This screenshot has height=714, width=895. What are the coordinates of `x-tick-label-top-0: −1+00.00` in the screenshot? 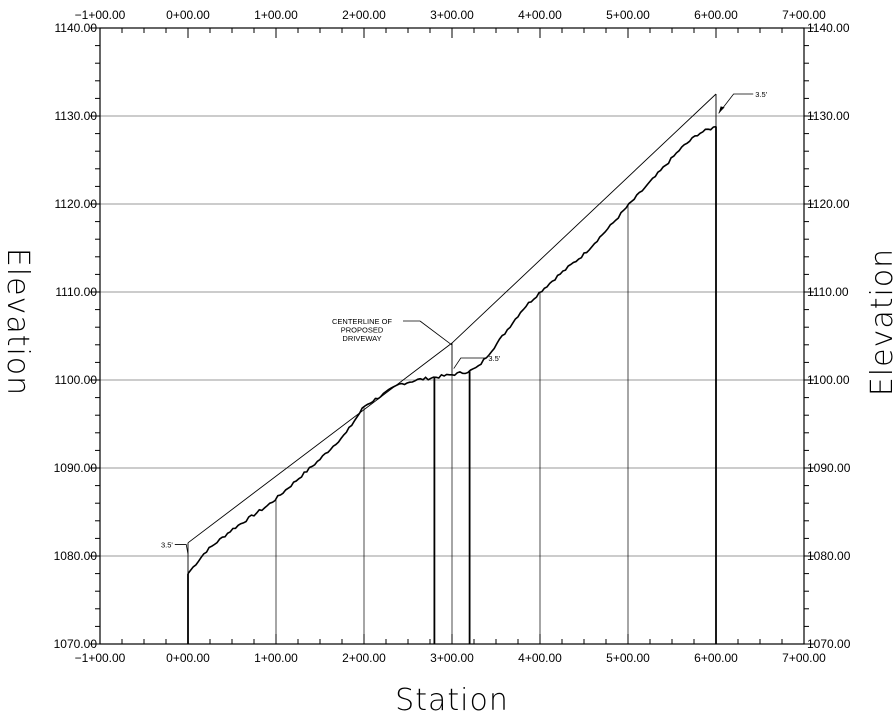 It's located at (100, 15).